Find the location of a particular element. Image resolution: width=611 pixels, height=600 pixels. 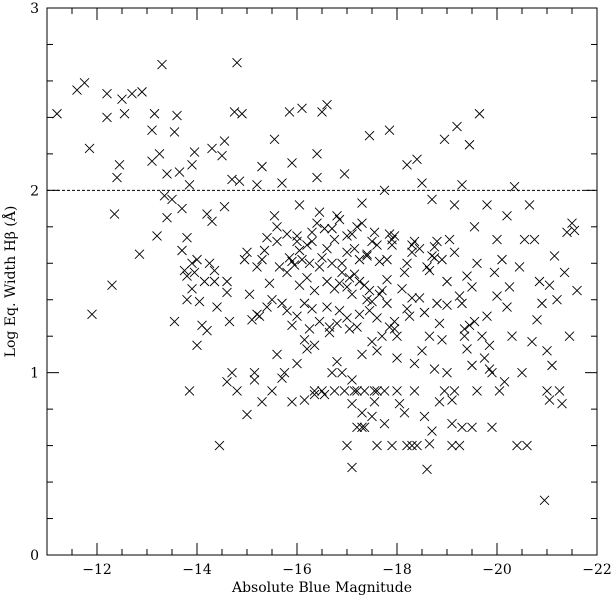

x-tick-label: −12 is located at coordinates (97, 570).